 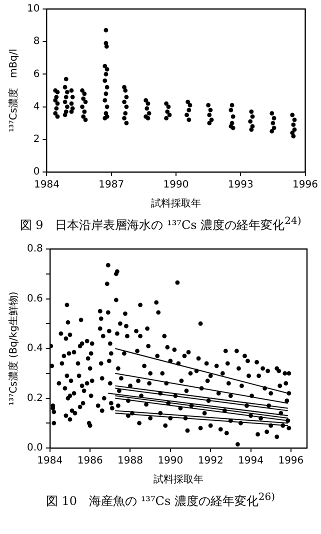 What do you see at coordinates (34, 448) in the screenshot?
I see `y-tick-label: 0.0` at bounding box center [34, 448].